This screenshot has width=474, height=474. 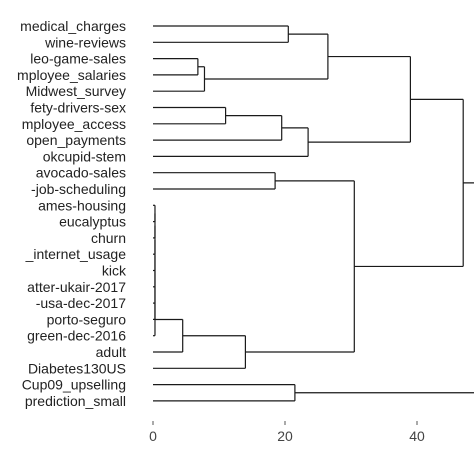 I want to click on leaf-label: leo-game-sales, so click(x=78, y=59).